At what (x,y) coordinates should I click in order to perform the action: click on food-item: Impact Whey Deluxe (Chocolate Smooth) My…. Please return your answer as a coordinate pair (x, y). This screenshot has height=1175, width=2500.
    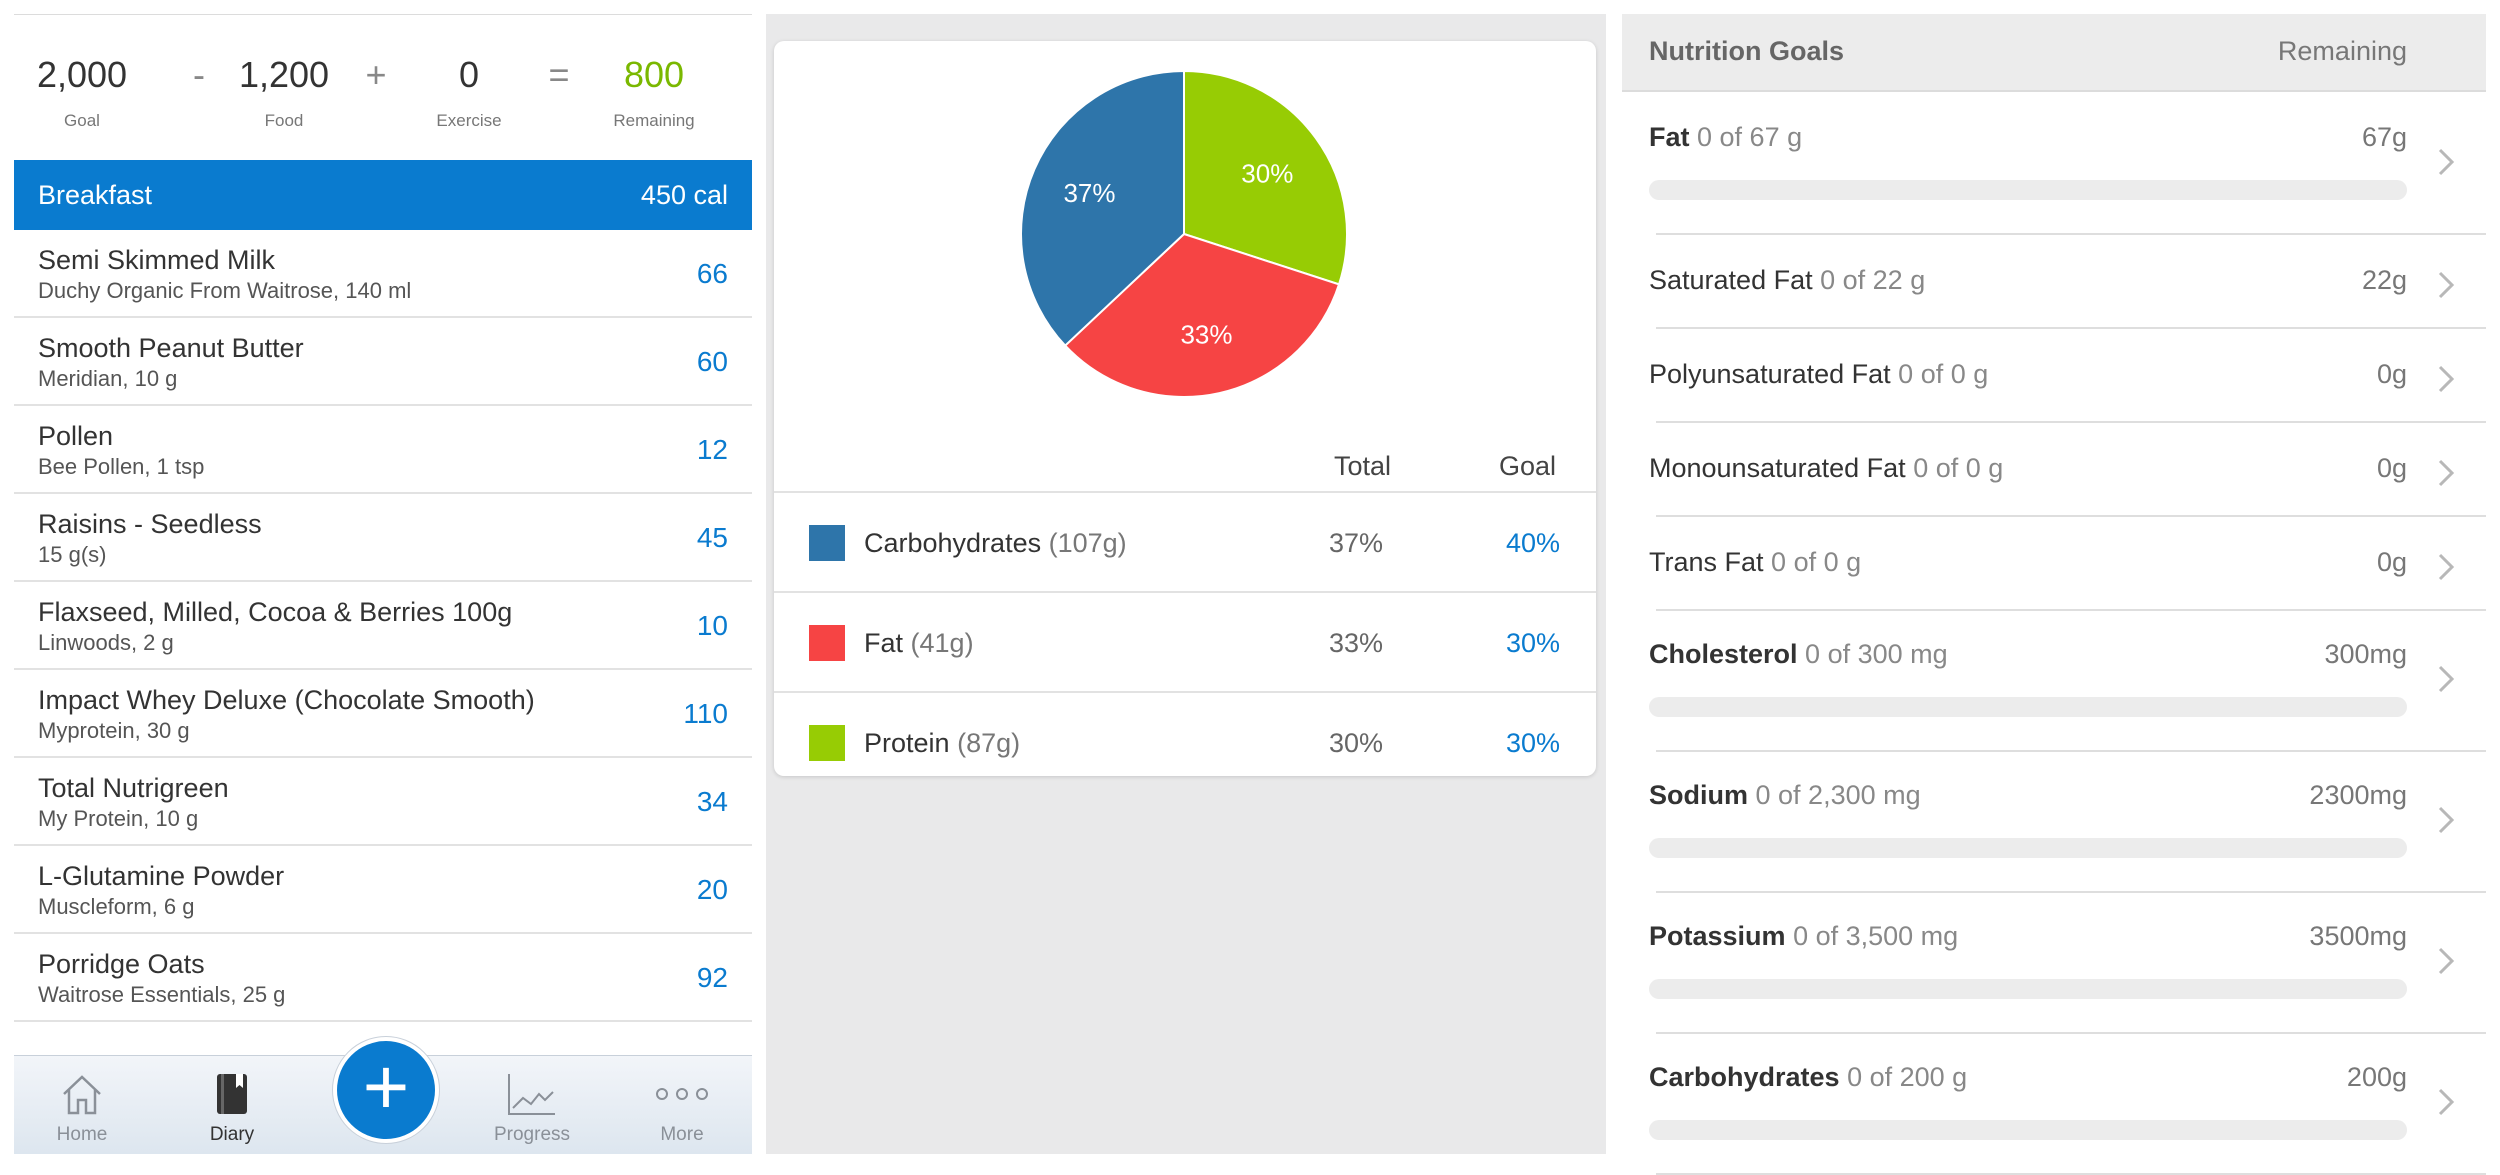
    Looking at the image, I should click on (383, 714).